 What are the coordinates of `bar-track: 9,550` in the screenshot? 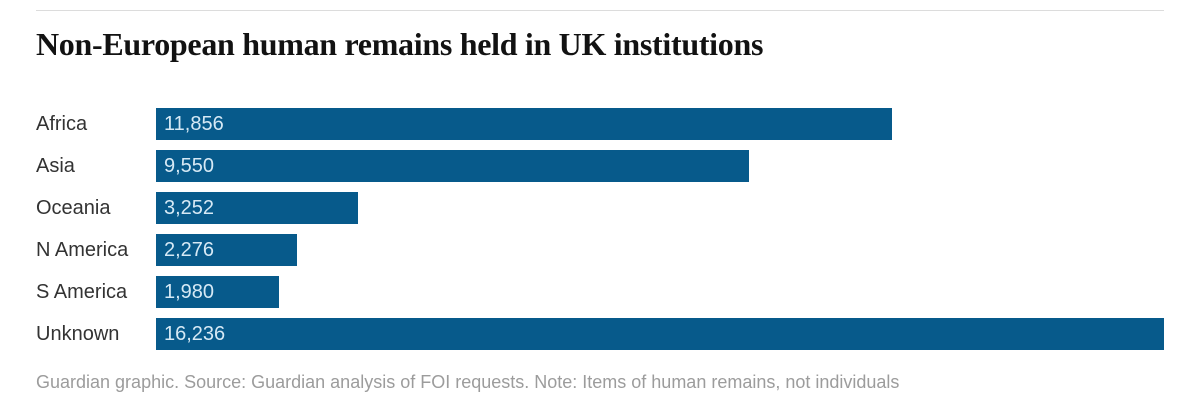 It's located at (660, 166).